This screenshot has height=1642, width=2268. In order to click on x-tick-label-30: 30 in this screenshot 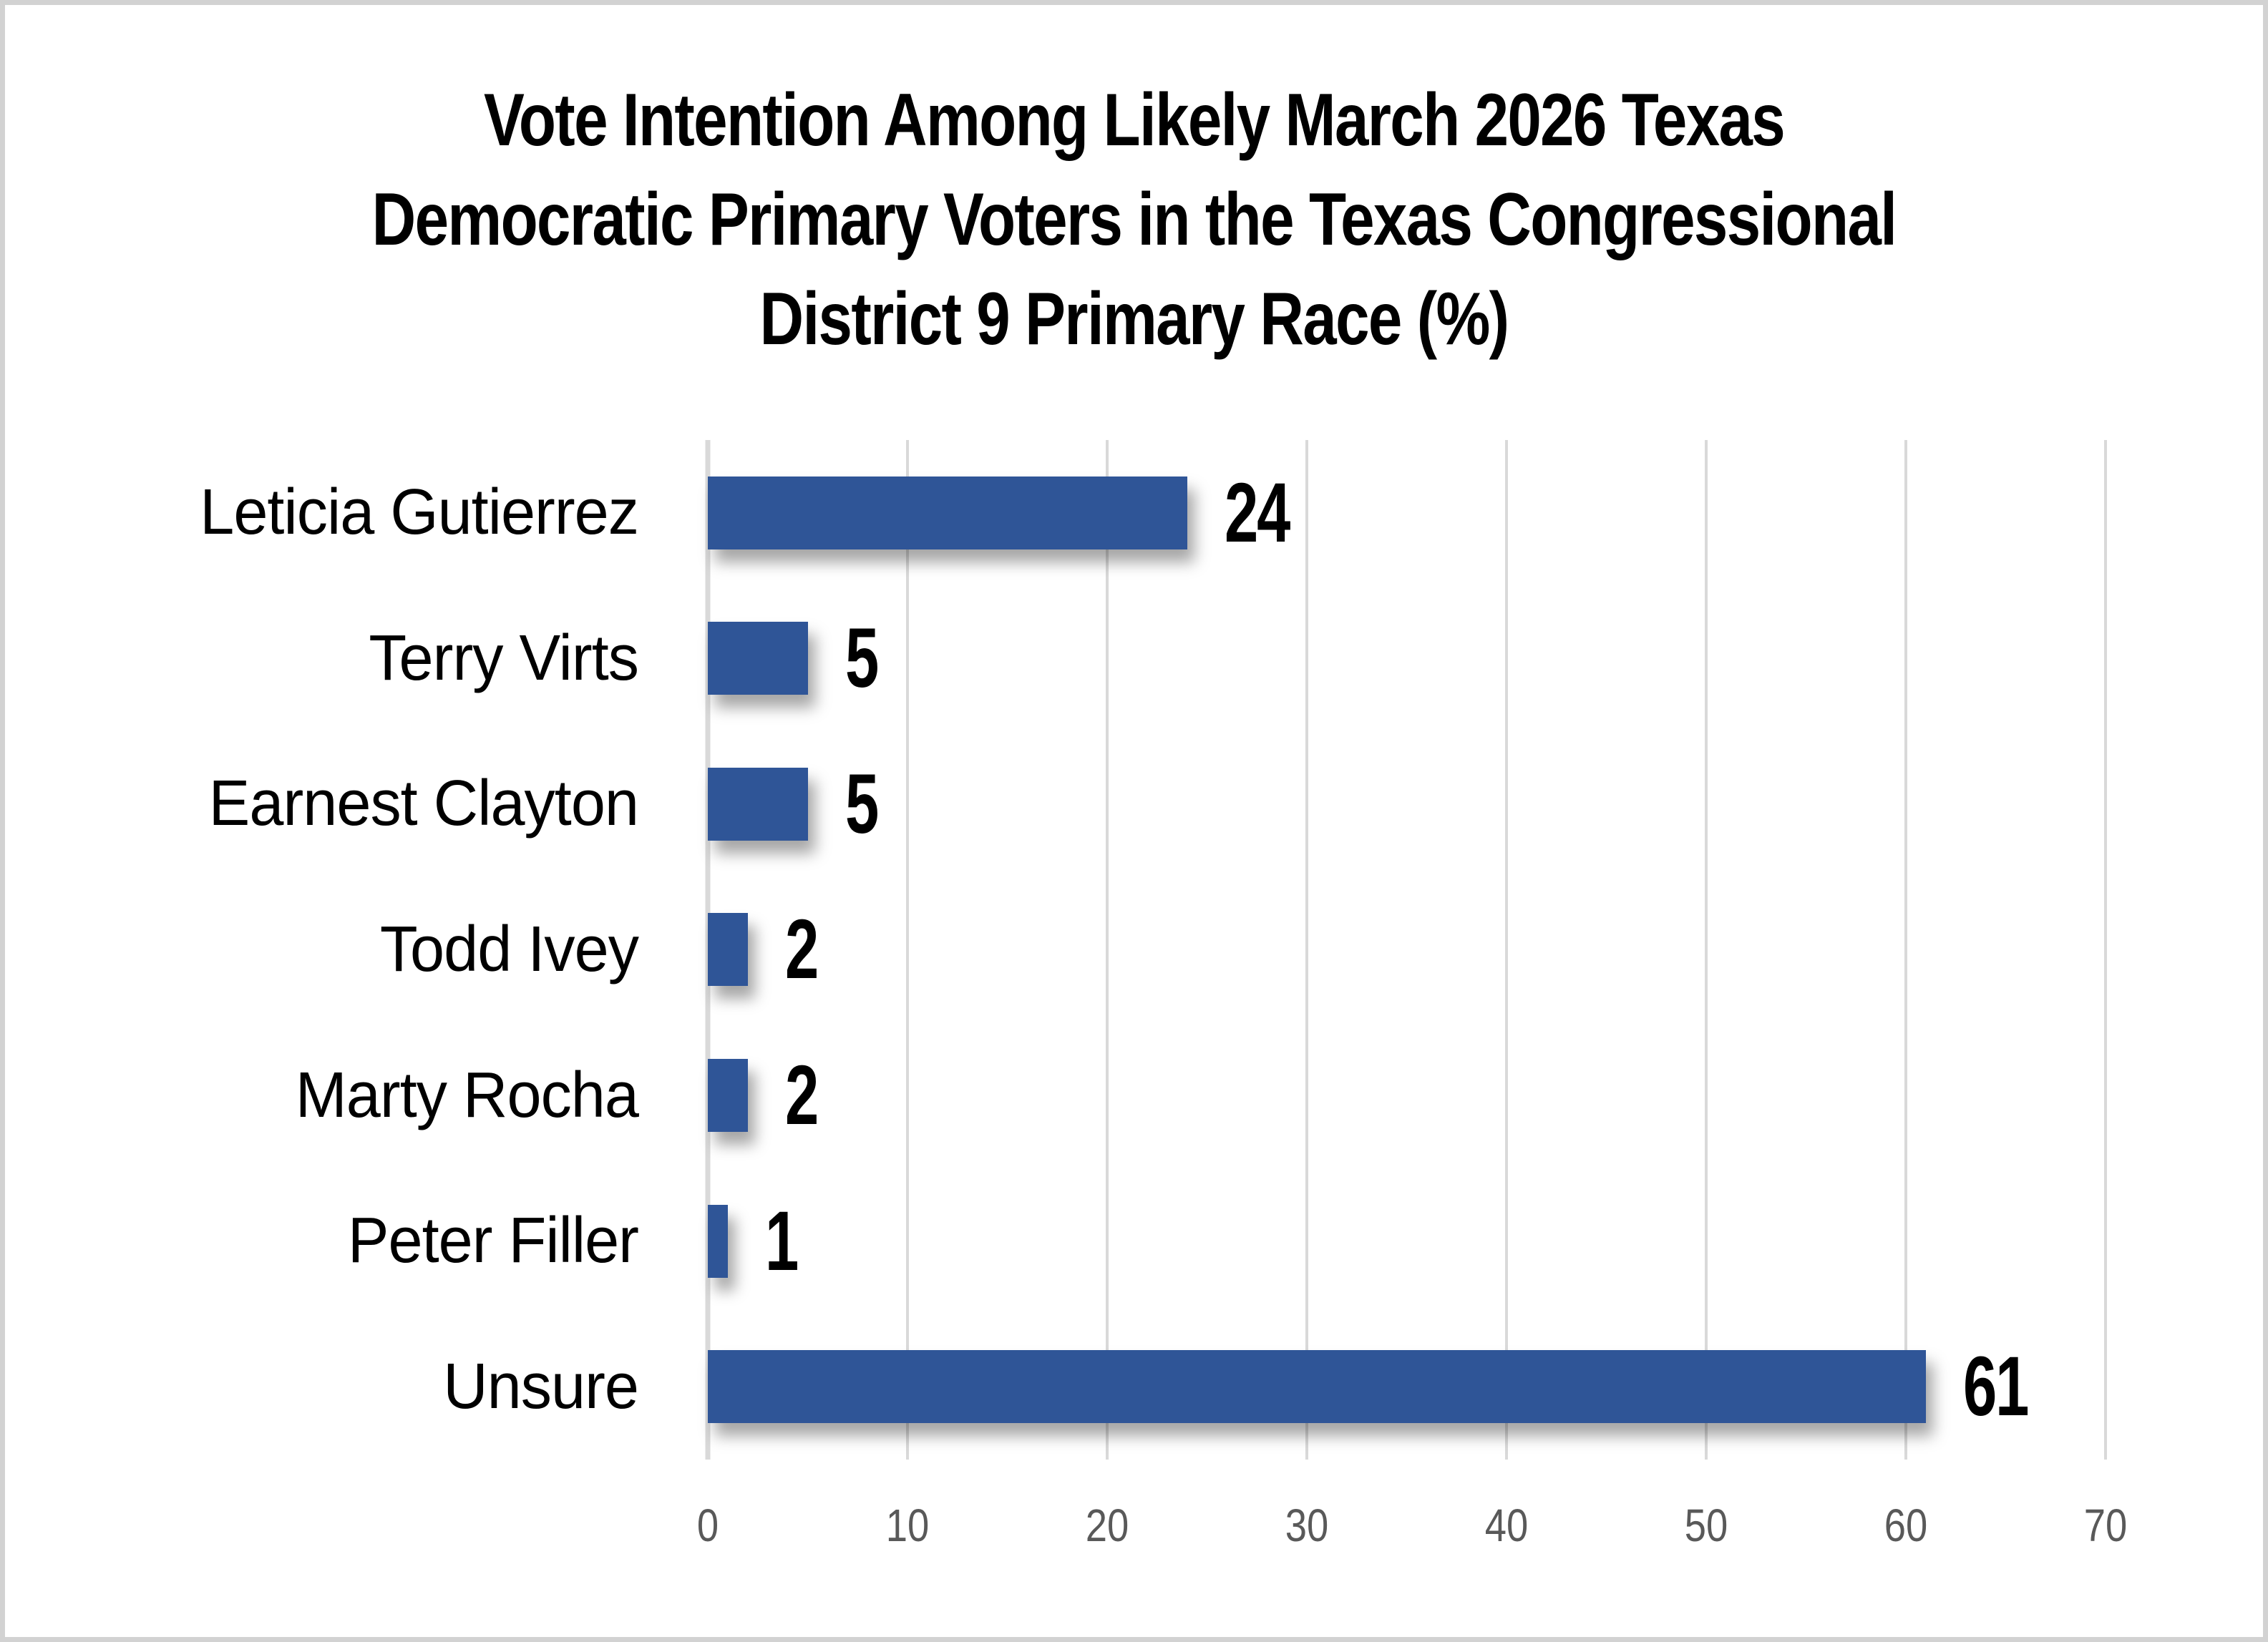, I will do `click(1307, 1525)`.